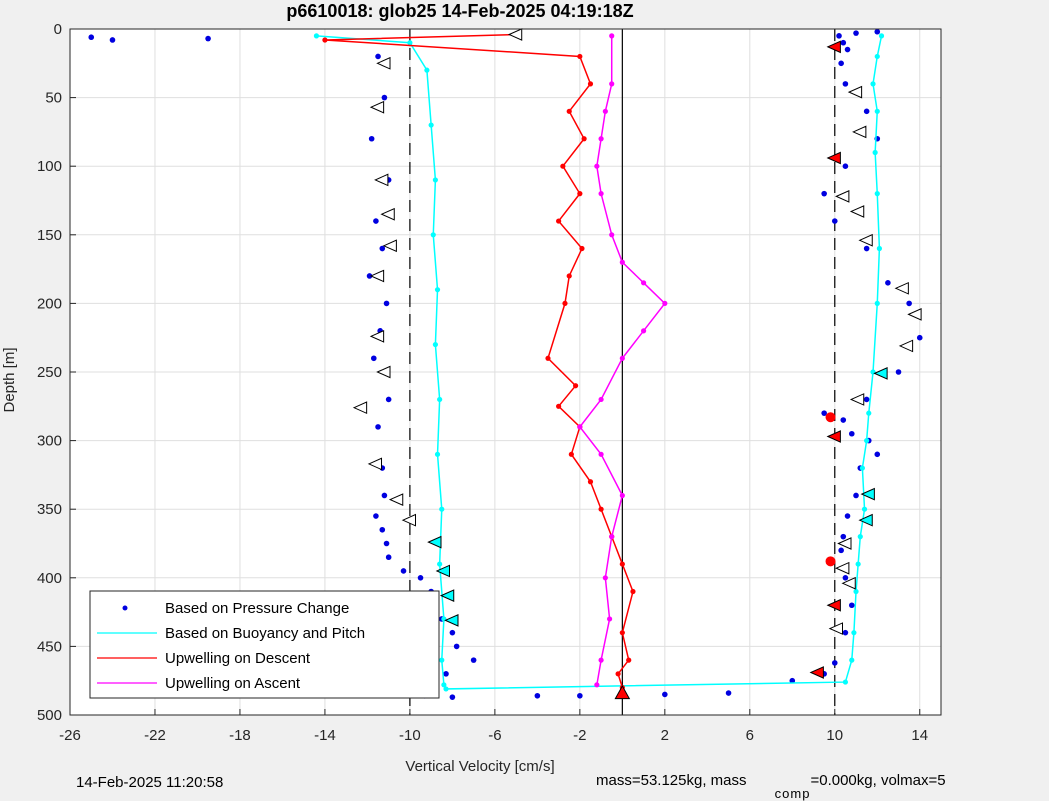 This screenshot has width=1049, height=801. What do you see at coordinates (671, 780) in the screenshot?
I see `footer-mass-text-1: mass=53.125kg, mass` at bounding box center [671, 780].